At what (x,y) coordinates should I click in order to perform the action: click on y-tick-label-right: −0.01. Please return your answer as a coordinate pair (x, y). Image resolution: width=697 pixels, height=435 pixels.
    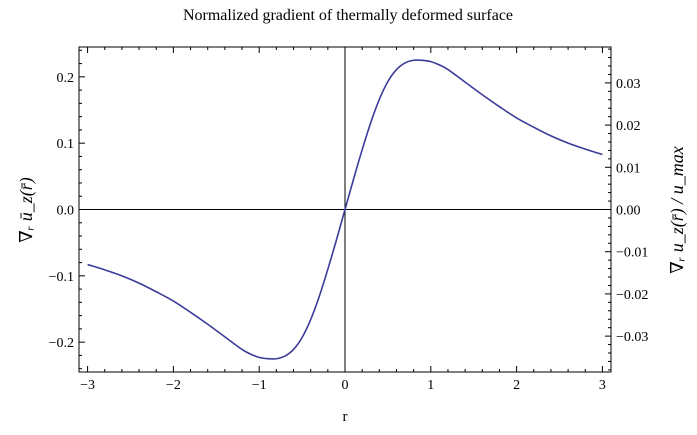
    Looking at the image, I should click on (632, 253).